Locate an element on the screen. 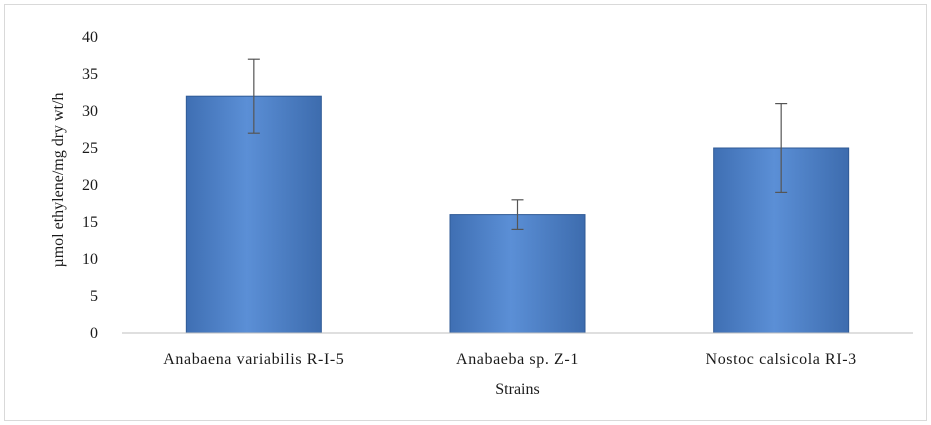 The width and height of the screenshot is (931, 425). y-tick-label: 0 is located at coordinates (94, 333).